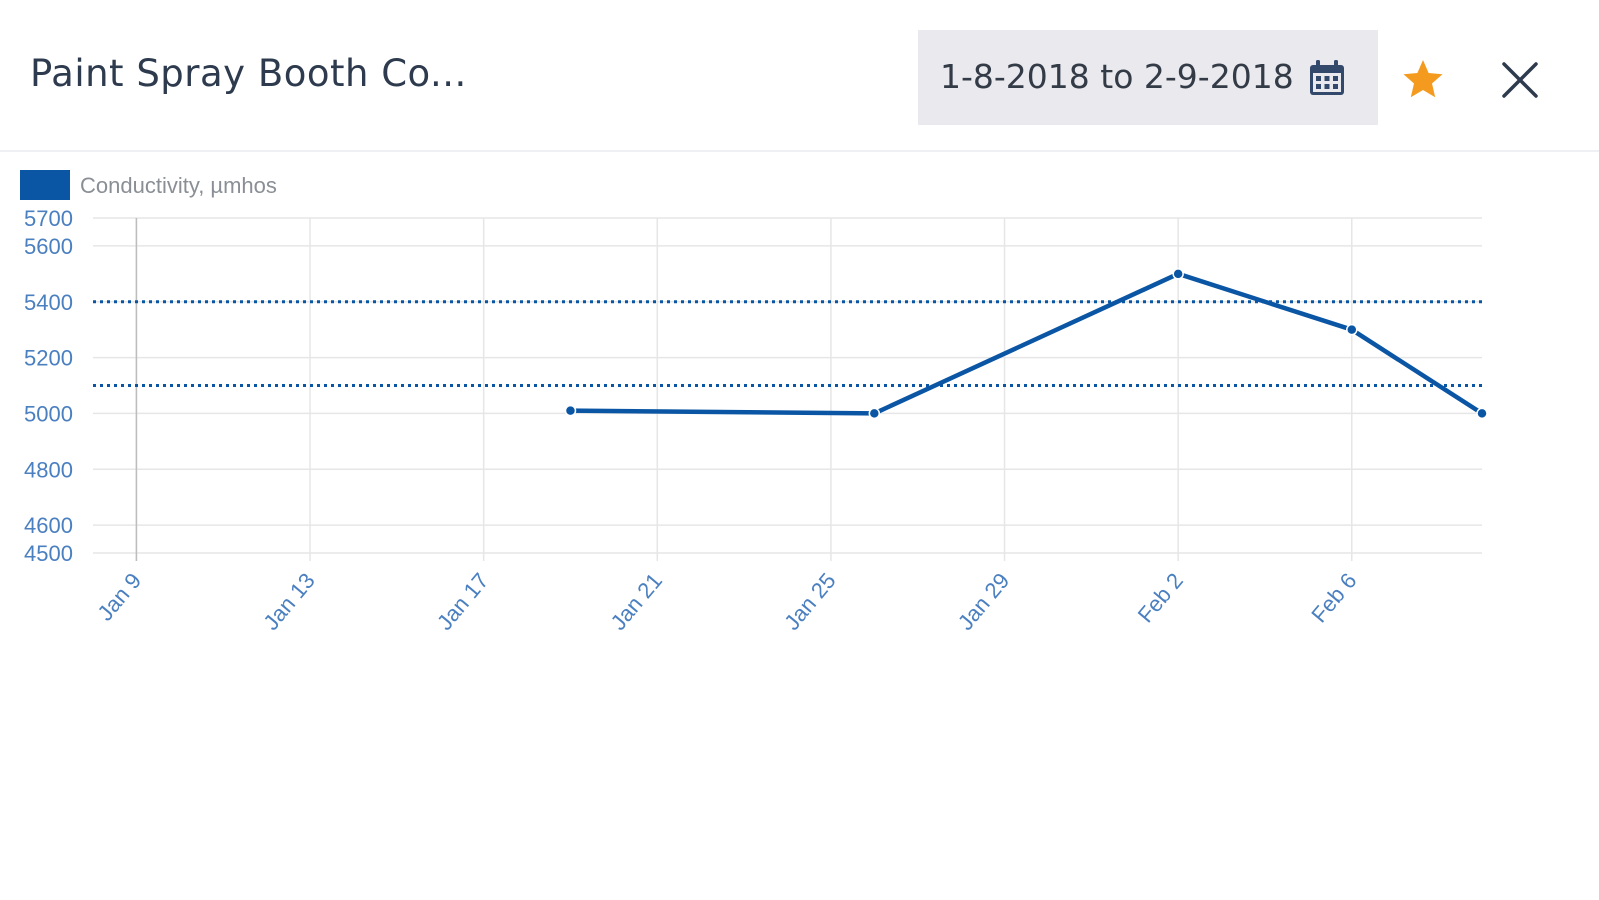 The height and width of the screenshot is (900, 1599). What do you see at coordinates (1117, 76) in the screenshot?
I see `date-range-text: 1-8-2018 to 2-9-2018` at bounding box center [1117, 76].